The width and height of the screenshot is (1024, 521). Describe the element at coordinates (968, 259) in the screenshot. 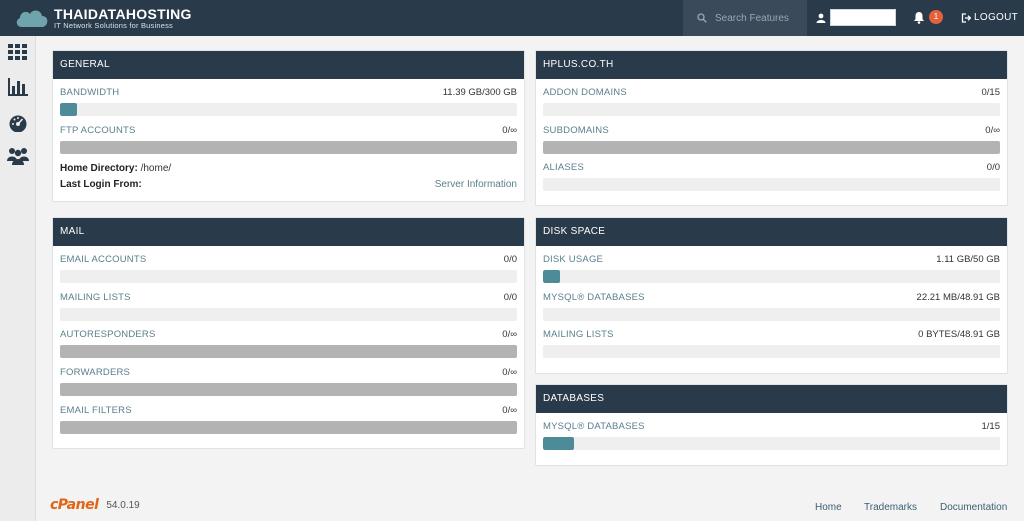

I see `disk-usage-value: 1.11 GB/50 GB` at that location.